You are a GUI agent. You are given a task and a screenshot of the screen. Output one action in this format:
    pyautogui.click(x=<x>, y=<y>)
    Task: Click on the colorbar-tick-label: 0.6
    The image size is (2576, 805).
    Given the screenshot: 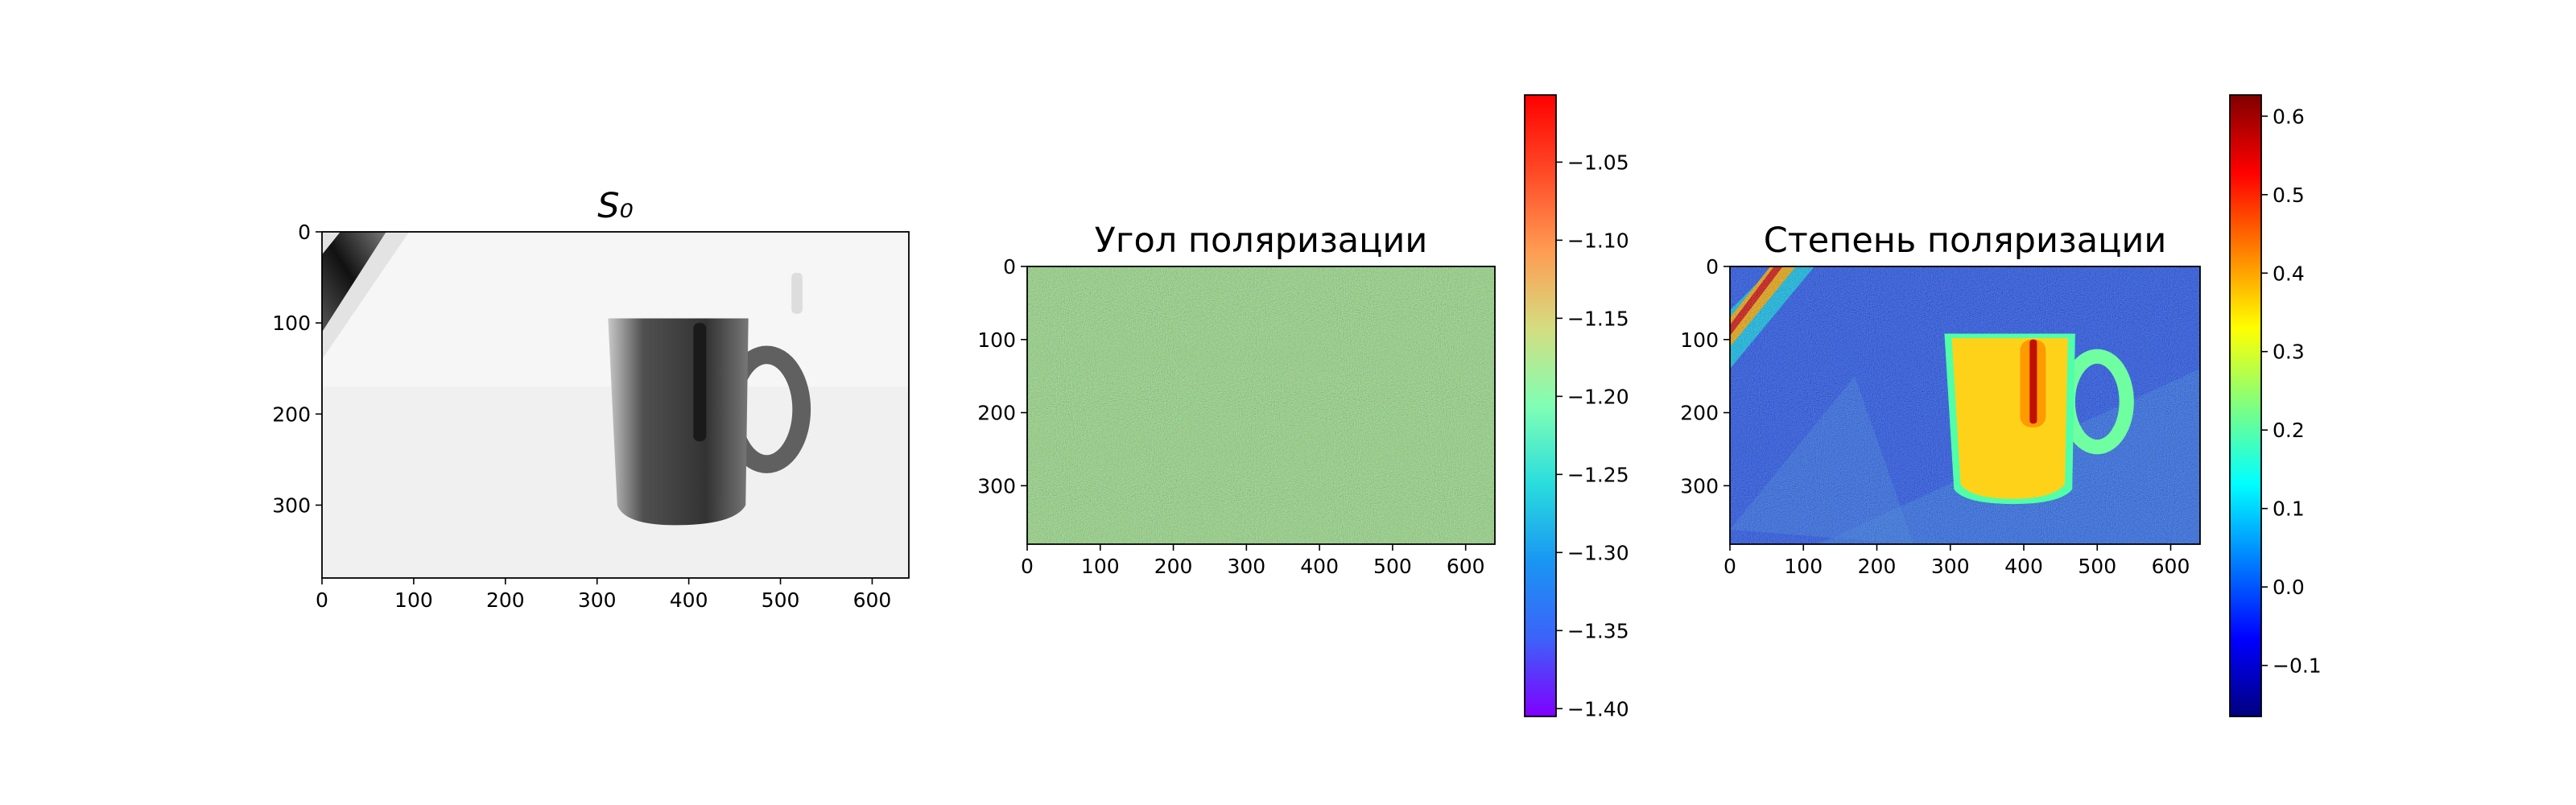 What is the action you would take?
    pyautogui.click(x=2289, y=116)
    